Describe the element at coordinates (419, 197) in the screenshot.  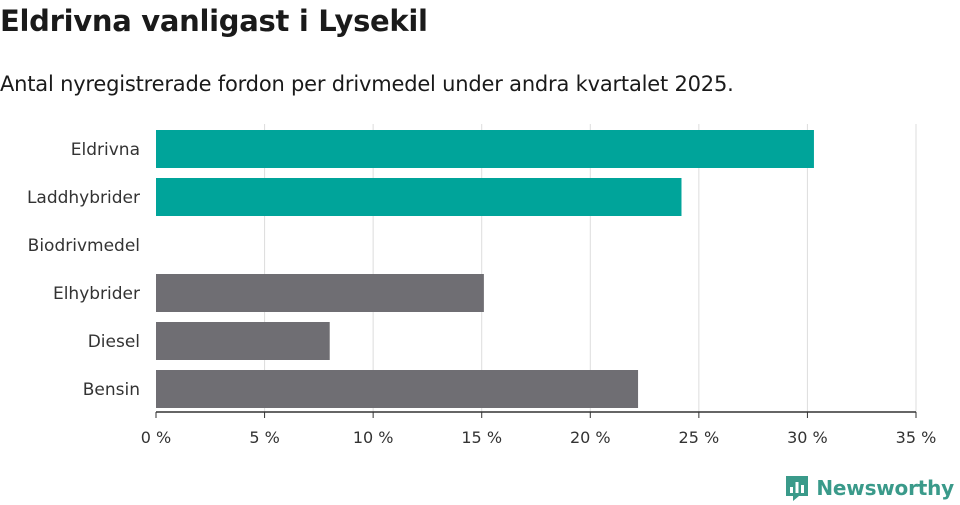
I see `bar-laddhybrider` at that location.